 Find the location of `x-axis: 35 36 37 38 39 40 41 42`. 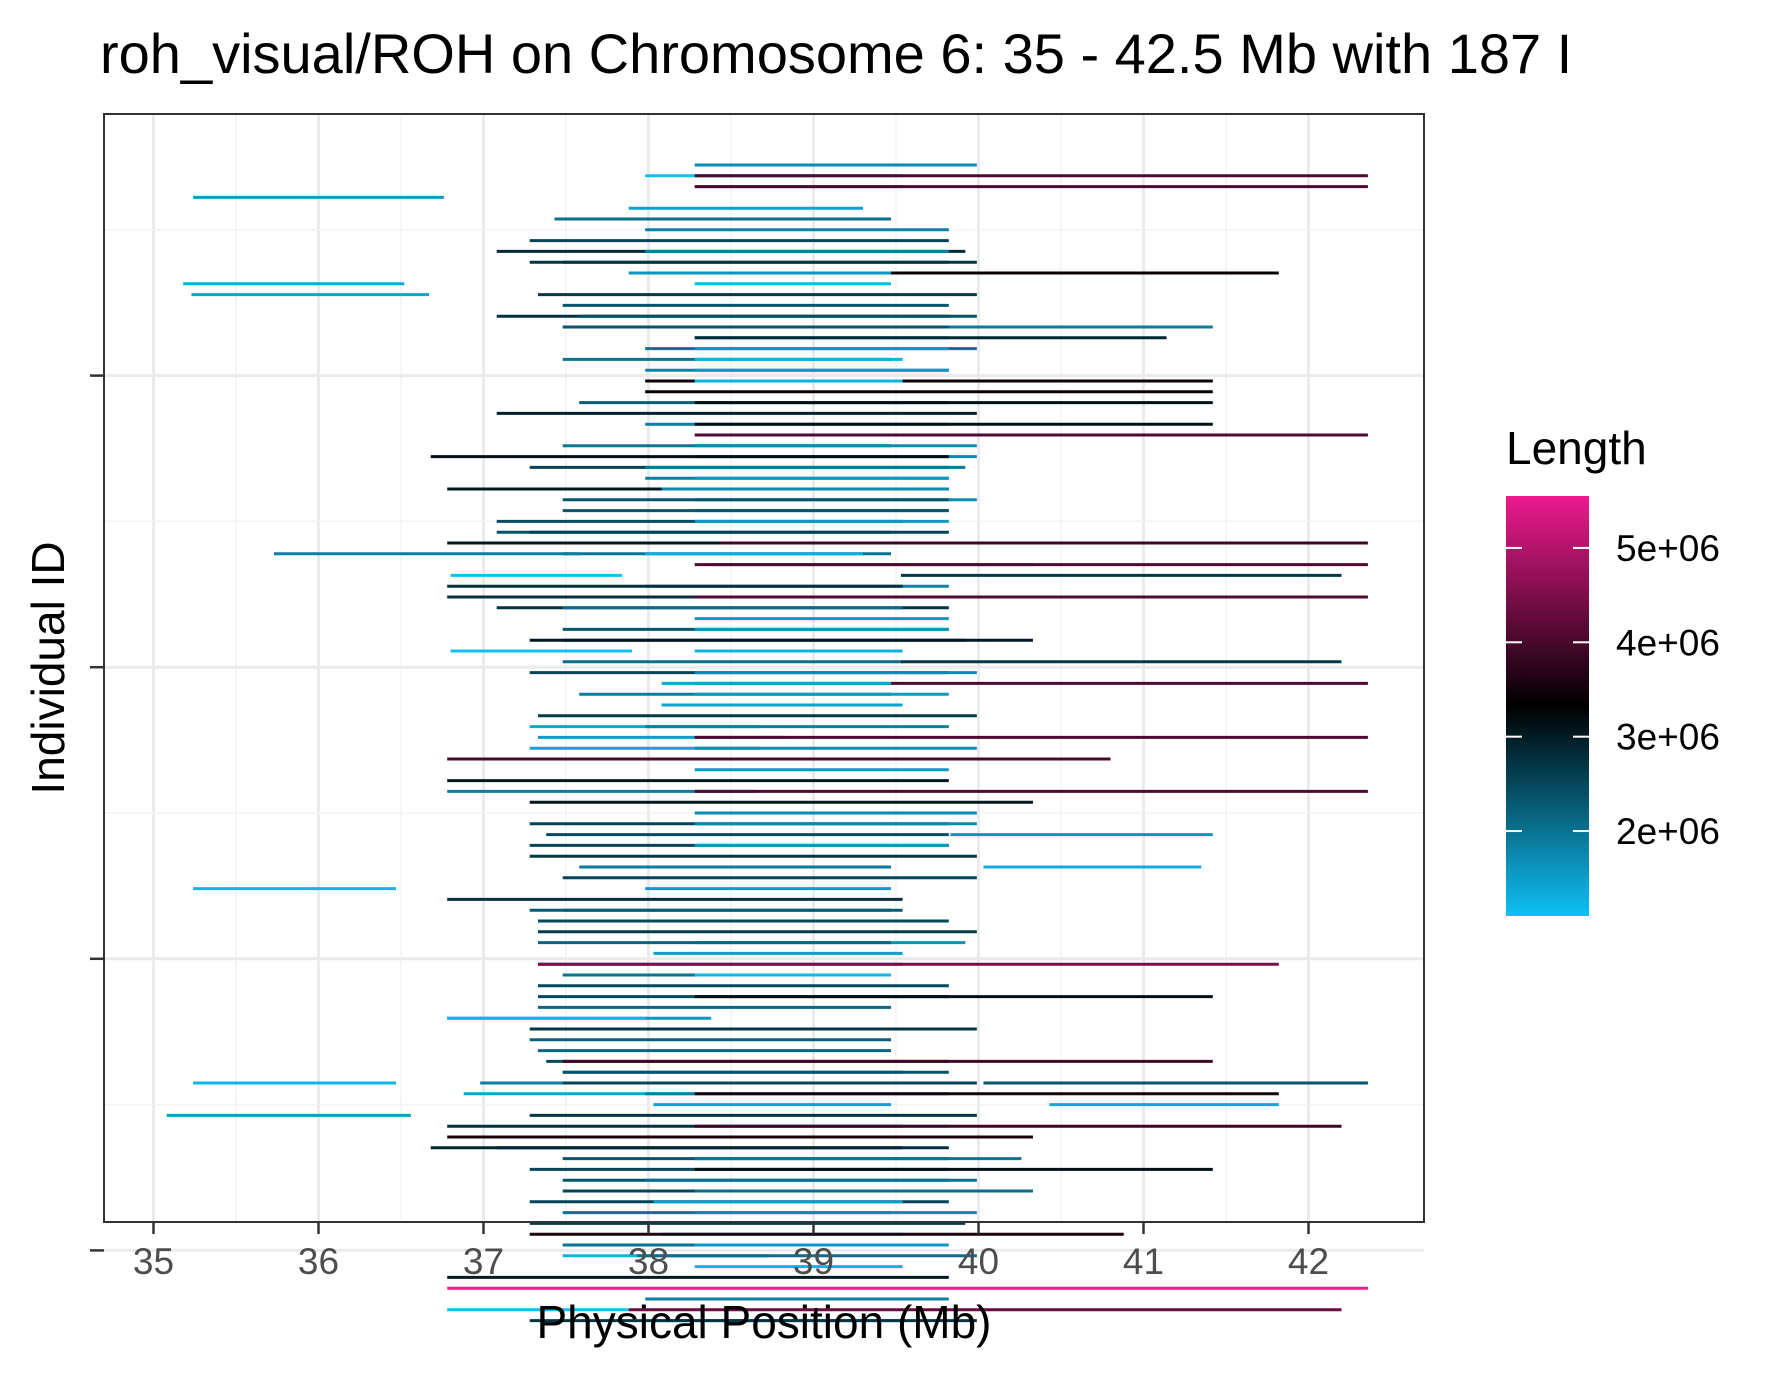

x-axis: 35 36 37 38 39 40 41 42 is located at coordinates (731, 1252).